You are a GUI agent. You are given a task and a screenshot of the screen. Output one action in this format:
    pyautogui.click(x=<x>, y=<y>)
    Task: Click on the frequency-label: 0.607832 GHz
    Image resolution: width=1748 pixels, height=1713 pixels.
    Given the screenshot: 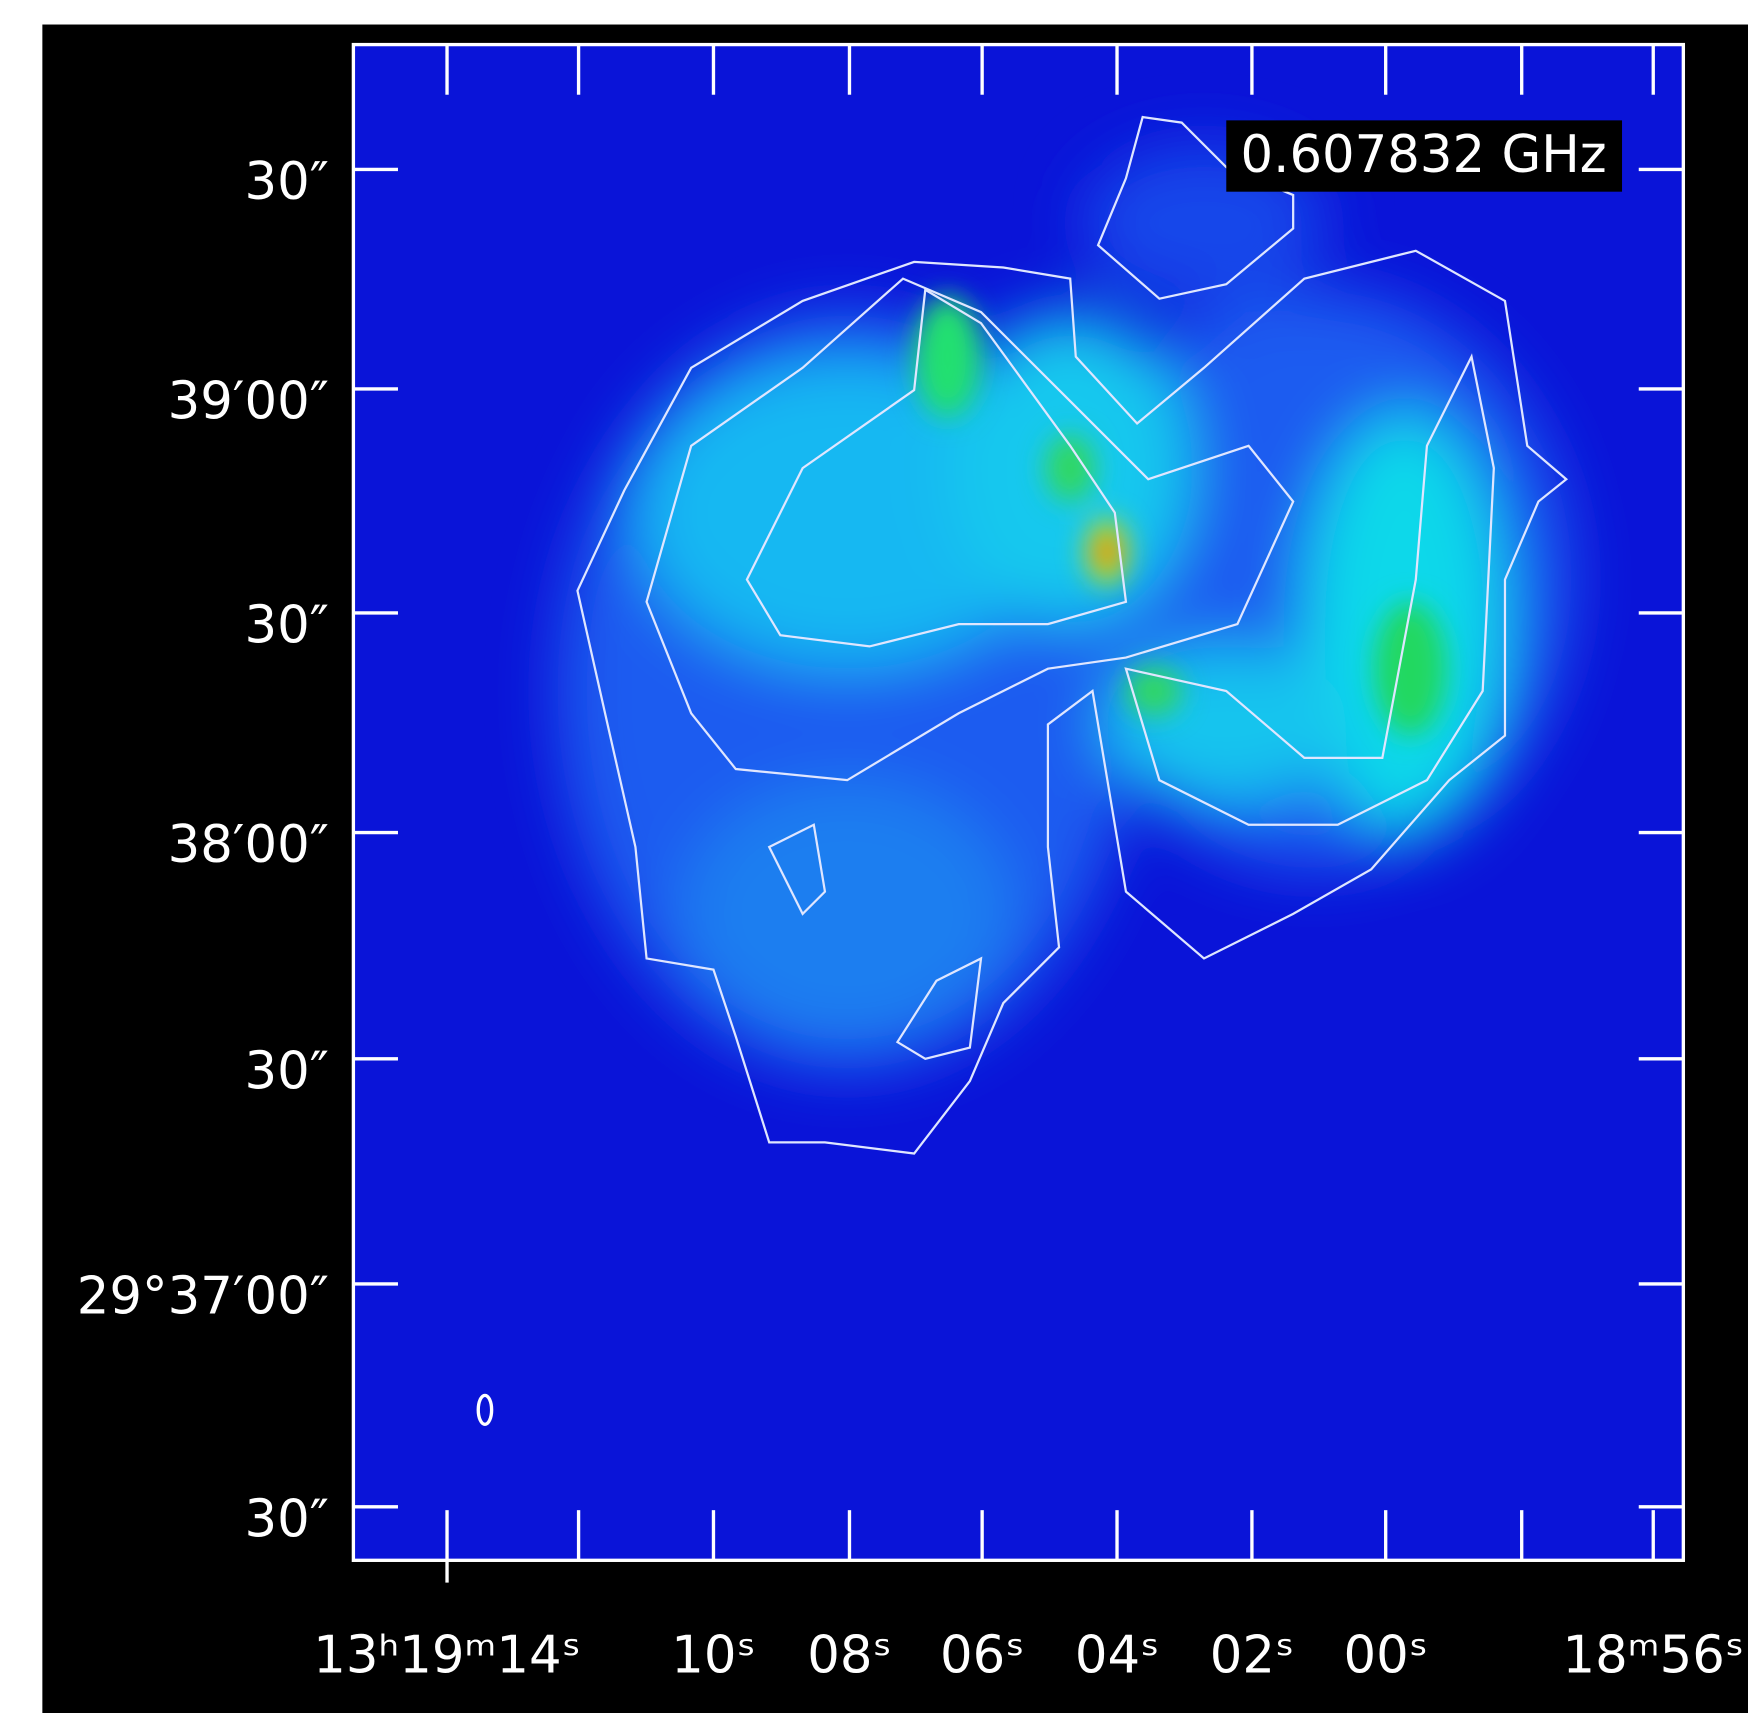 What is the action you would take?
    pyautogui.click(x=1424, y=155)
    